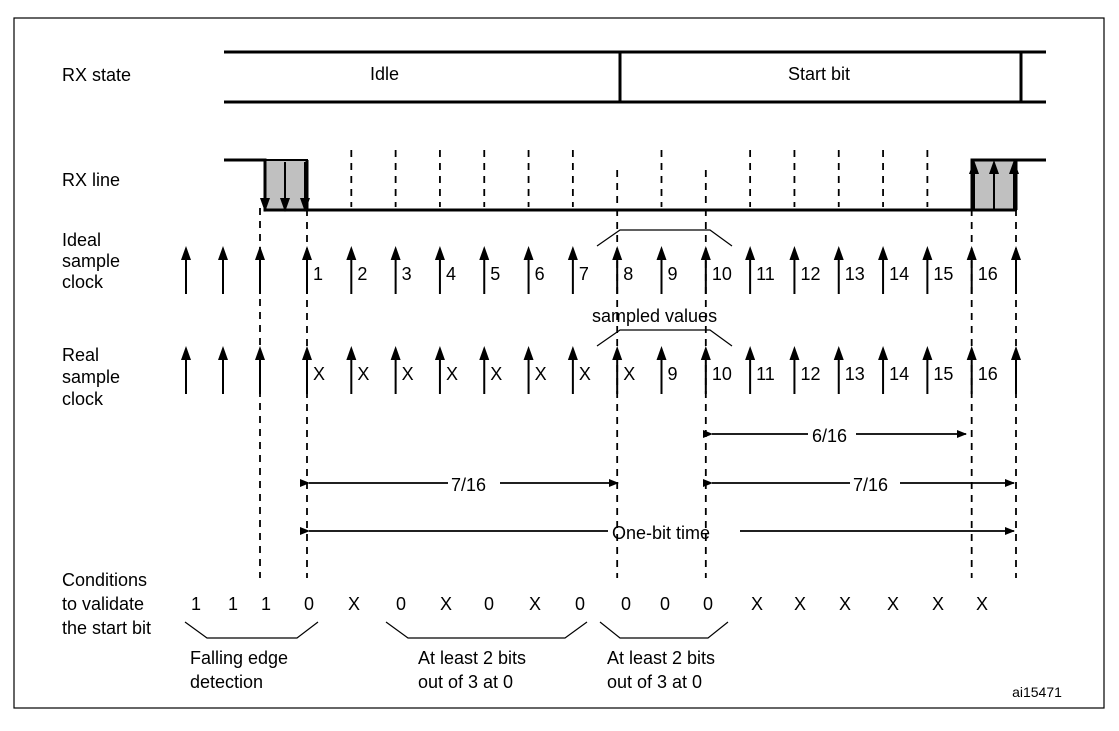  I want to click on falling-edge-label-1: Falling edge, so click(239, 658).